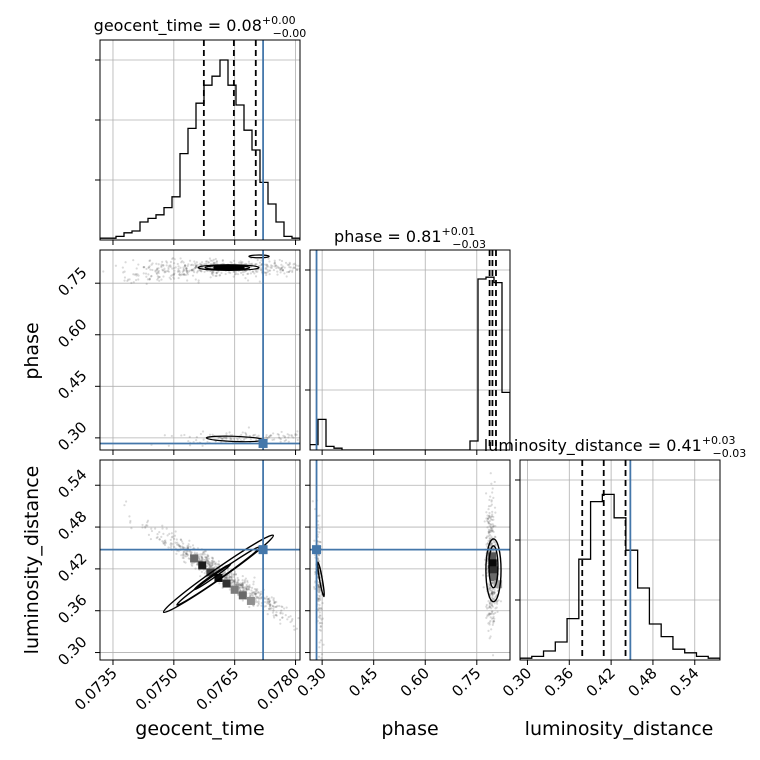  What do you see at coordinates (202, 565) in the screenshot?
I see `density-square` at bounding box center [202, 565].